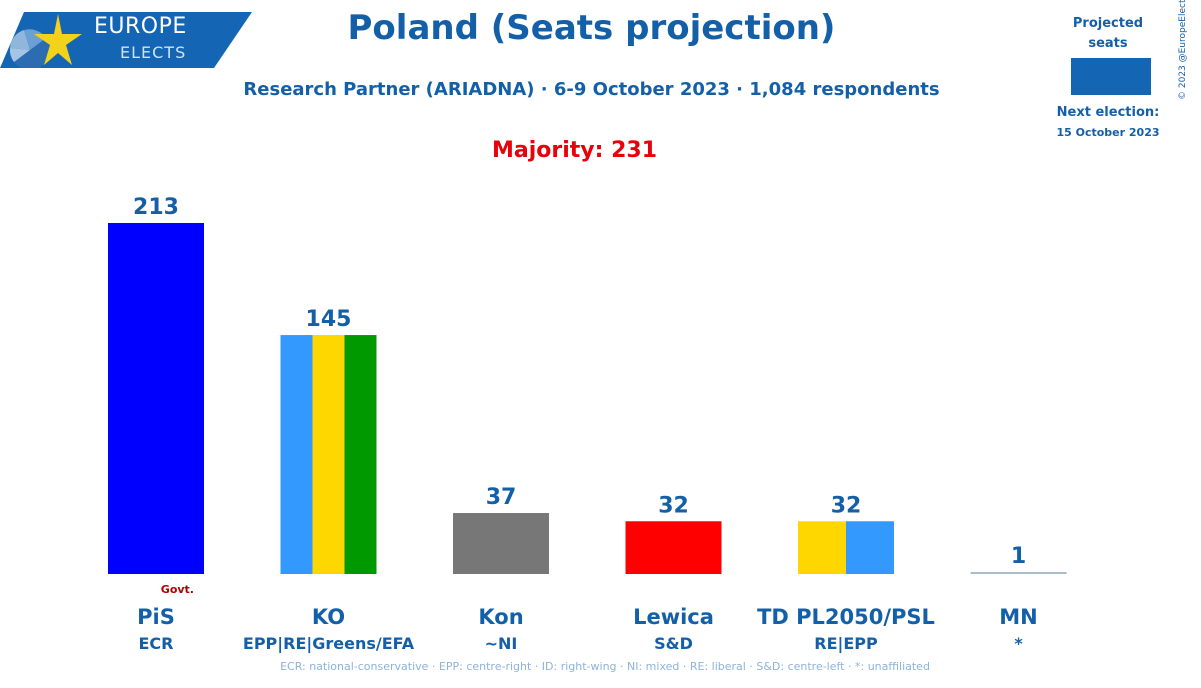 The image size is (1201, 688). Describe the element at coordinates (673, 617) in the screenshot. I see `party-label-3: Lewica` at that location.